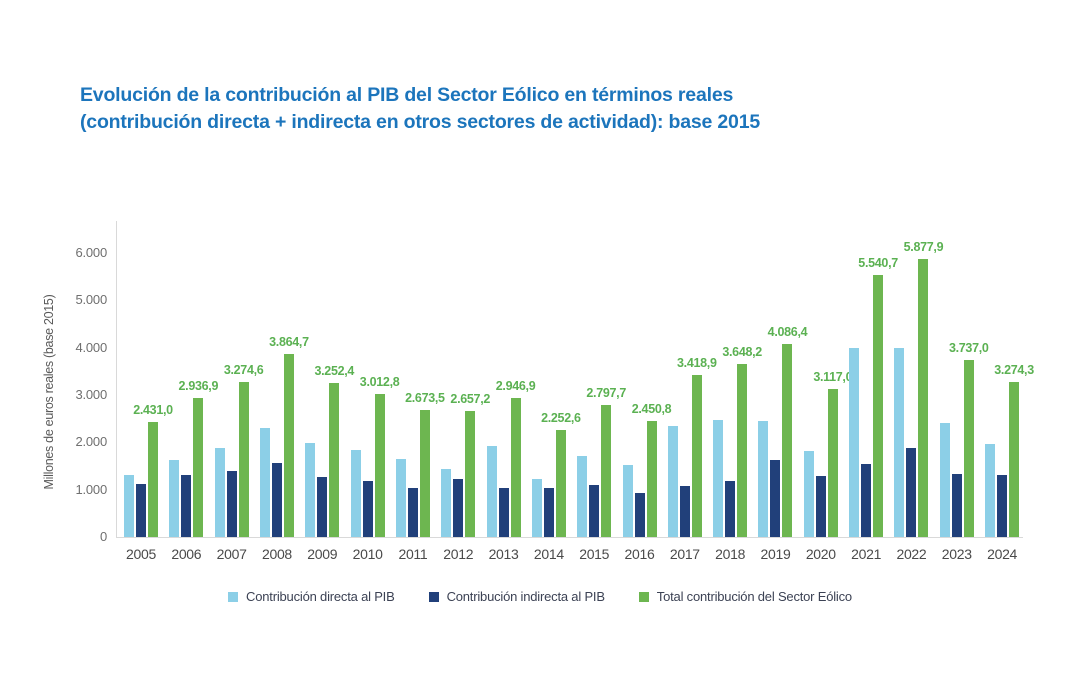 Image resolution: width=1080 pixels, height=675 pixels. Describe the element at coordinates (899, 442) in the screenshot. I see `bar-direct-2022` at that location.